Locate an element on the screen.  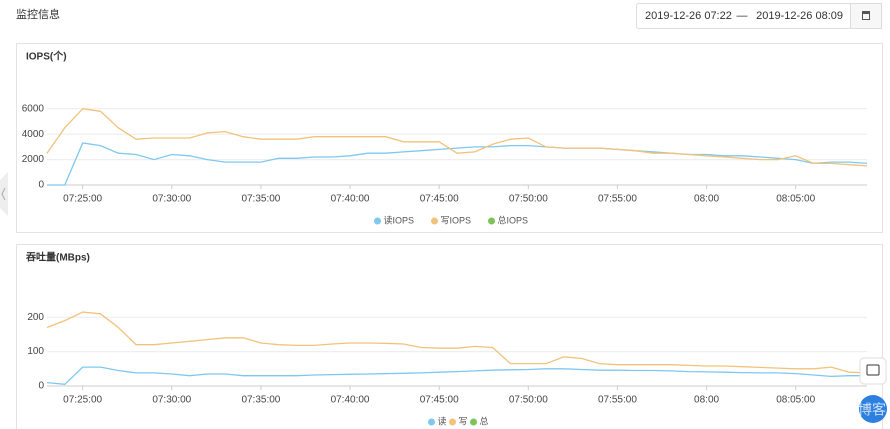
y-tick-label: 100 is located at coordinates (35, 351).